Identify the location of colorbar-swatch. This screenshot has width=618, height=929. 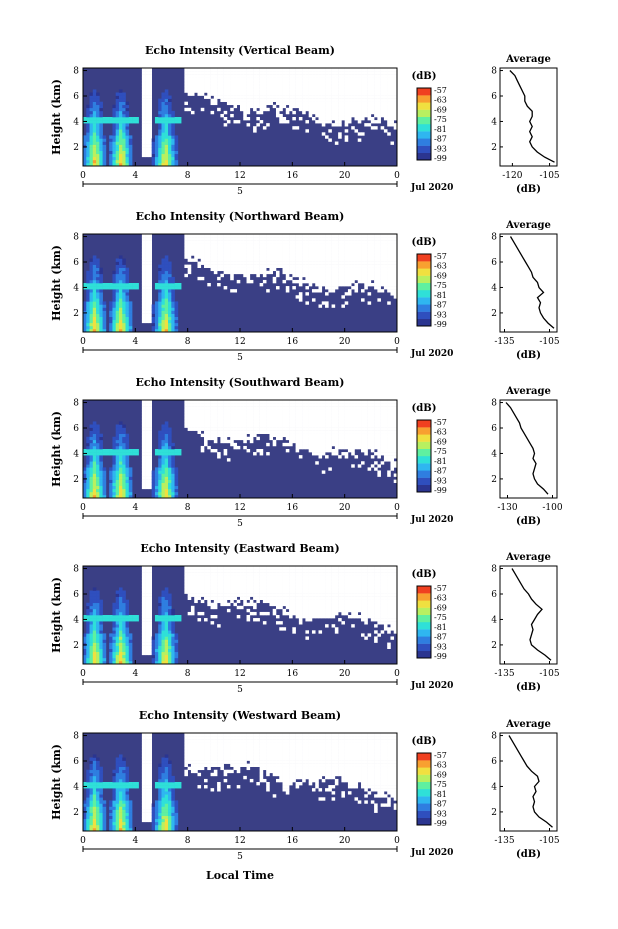
(424, 120).